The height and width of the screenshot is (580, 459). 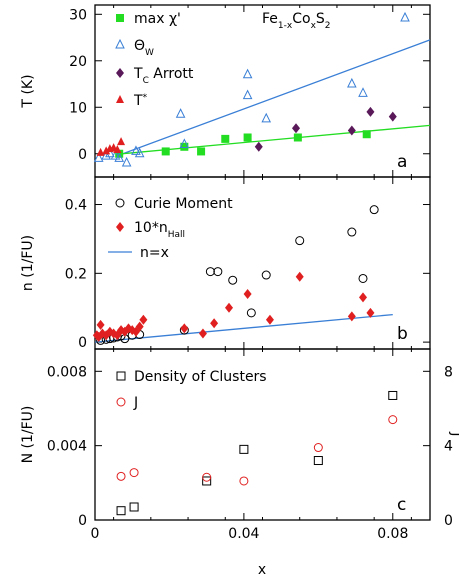 I want to click on legend-label: TC Arrott, so click(x=163, y=76).